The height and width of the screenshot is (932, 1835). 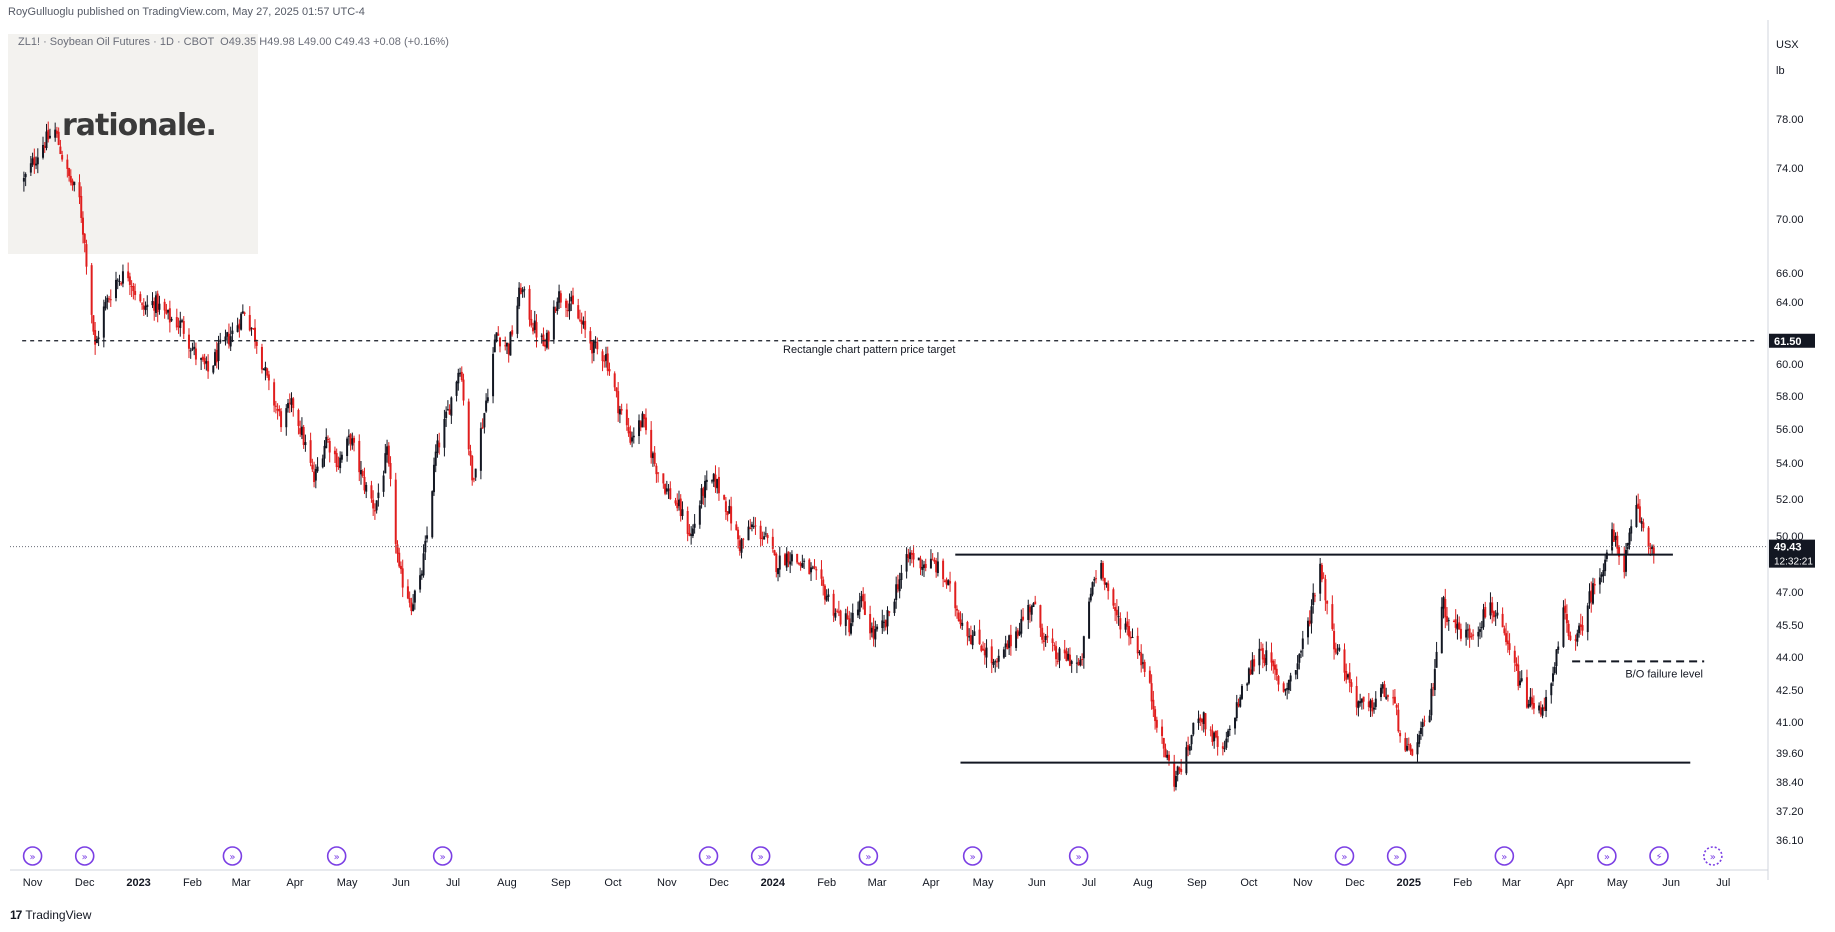 I want to click on annotation-label: B/O failure level, so click(x=1664, y=674).